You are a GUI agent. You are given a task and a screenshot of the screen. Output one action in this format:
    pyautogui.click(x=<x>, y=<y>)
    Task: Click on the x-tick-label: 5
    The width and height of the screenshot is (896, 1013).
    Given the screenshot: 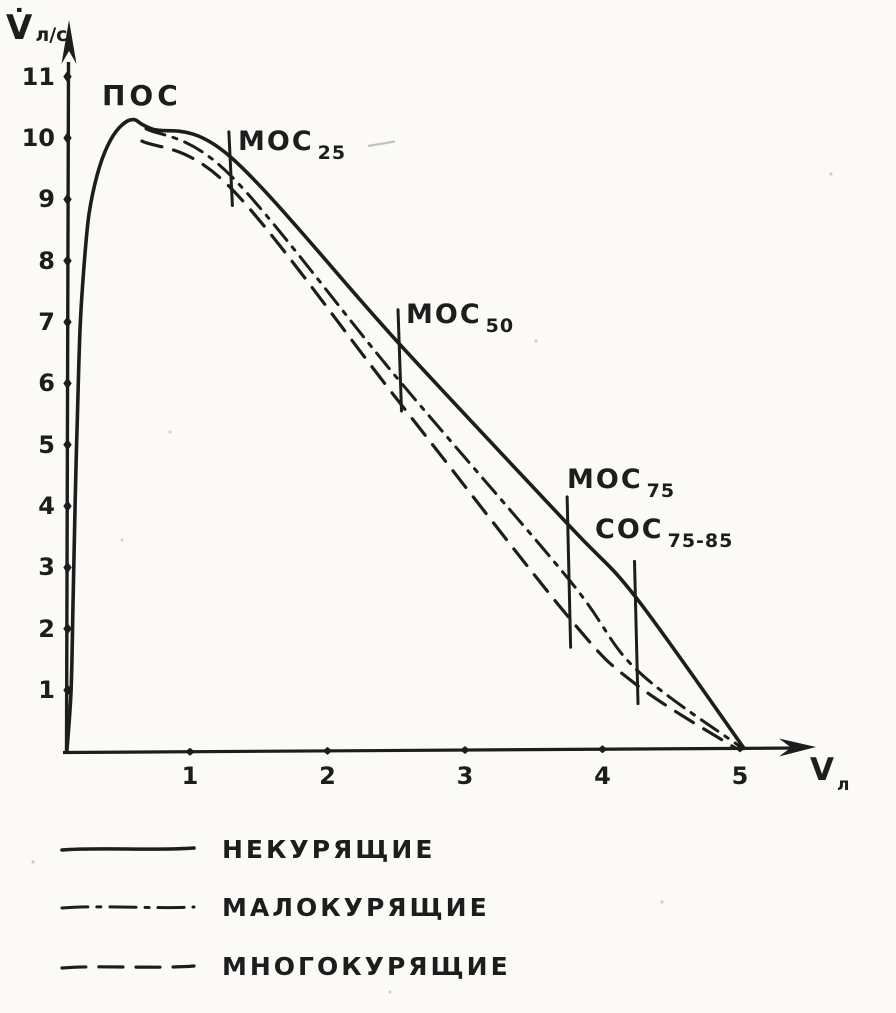 What is the action you would take?
    pyautogui.click(x=740, y=776)
    